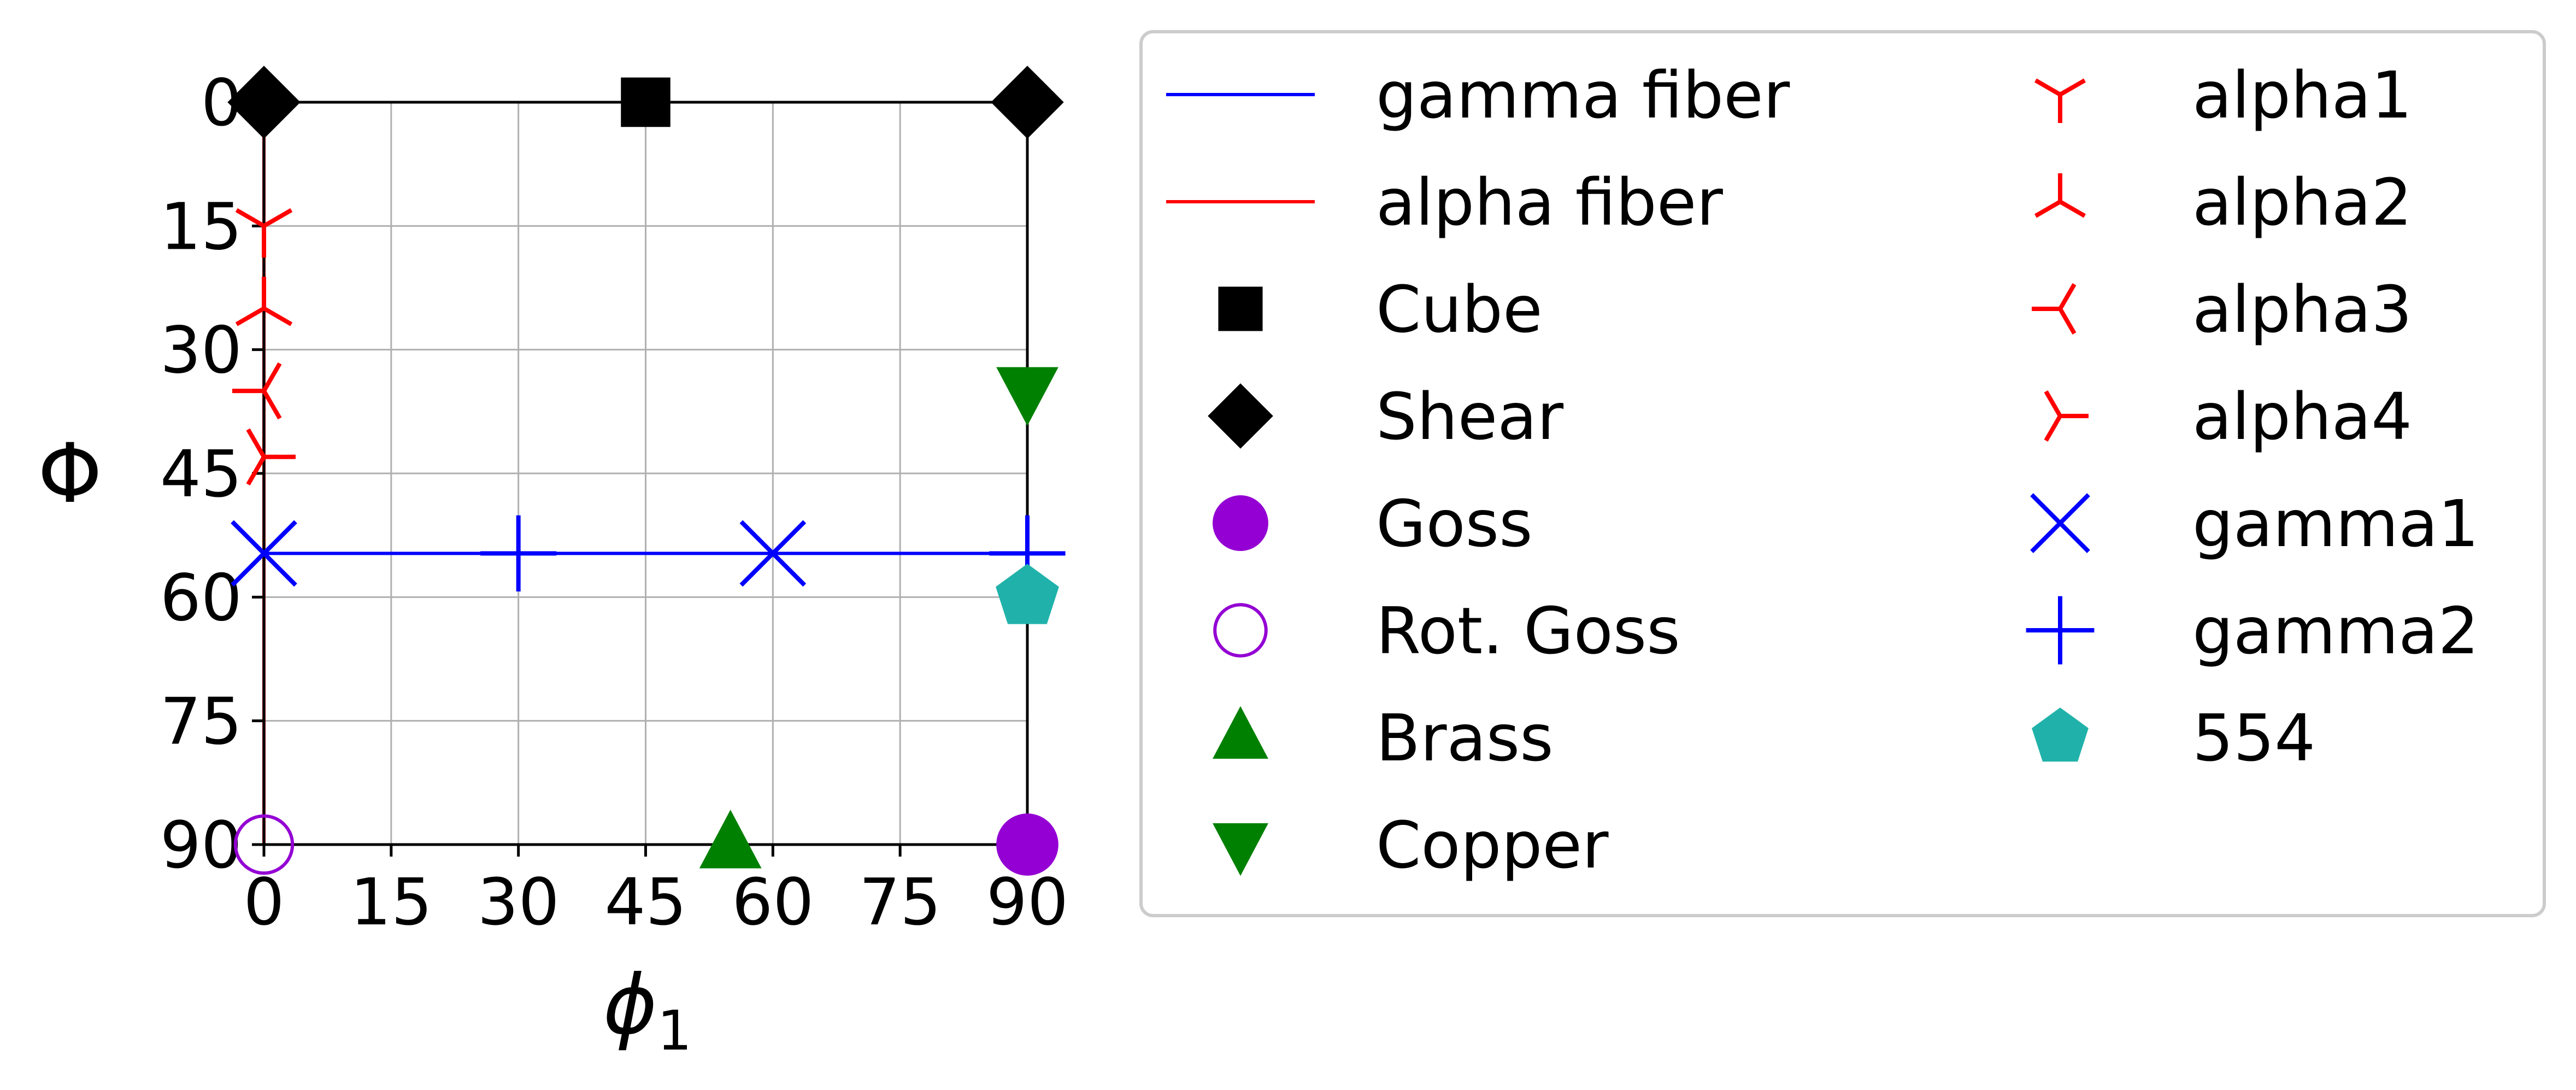 This screenshot has height=1090, width=2576. I want to click on legend-handle-brass, so click(1241, 732).